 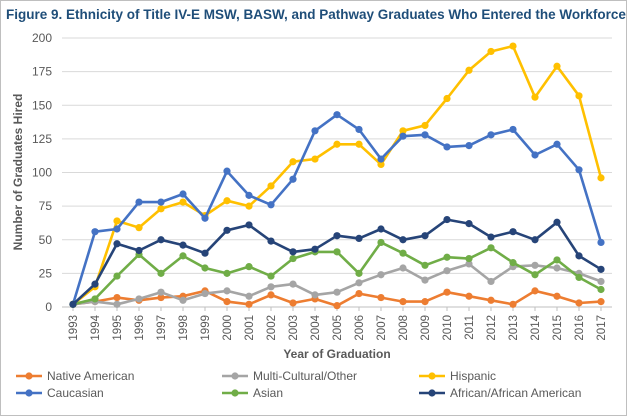 What do you see at coordinates (268, 393) in the screenshot?
I see `legend-label: Asian` at bounding box center [268, 393].